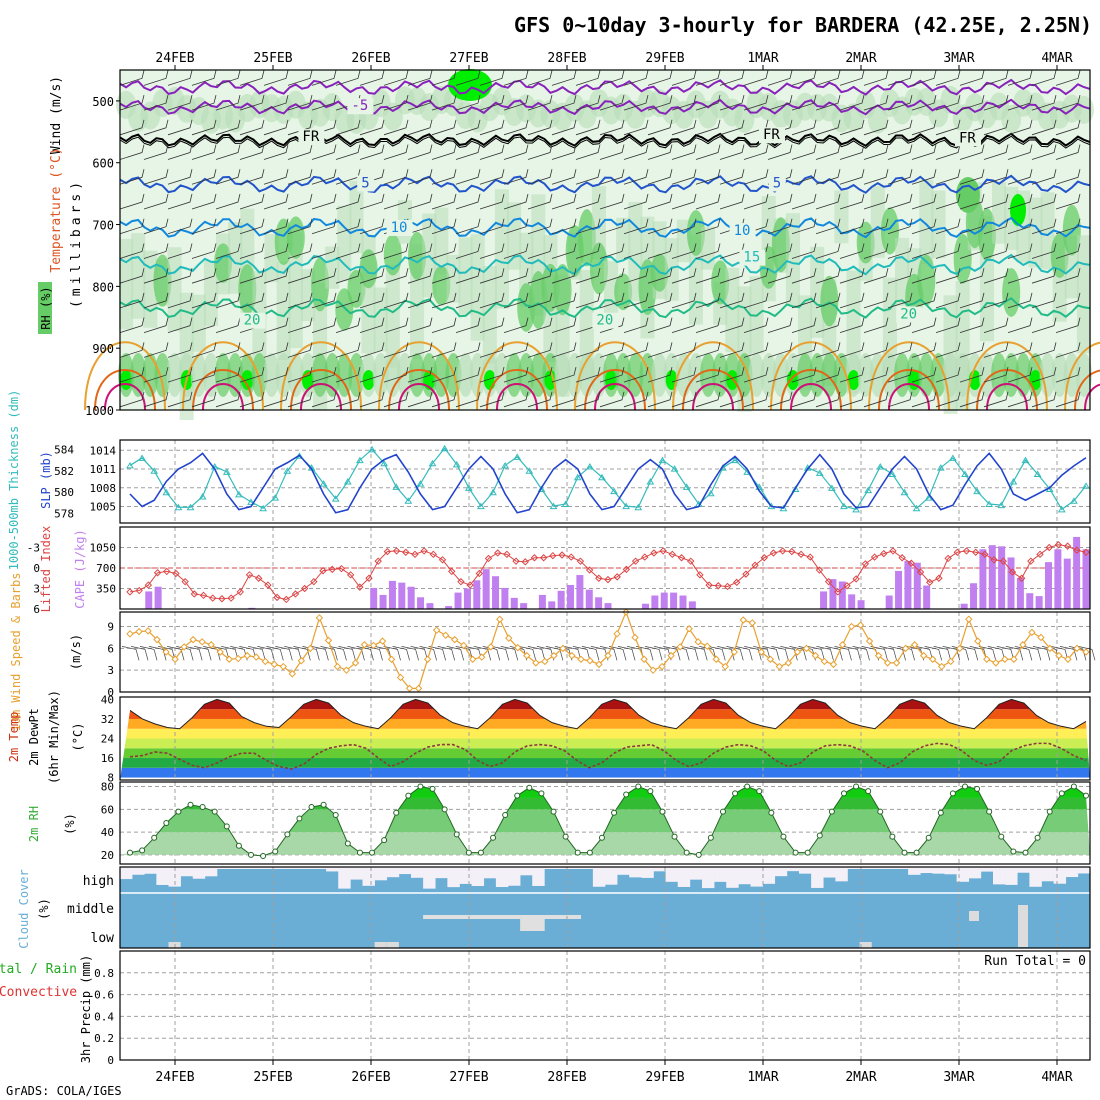 Image resolution: width=1100 pixels, height=1100 pixels. Describe the element at coordinates (54, 737) in the screenshot. I see `y-axis-label-temp: (6hr Min/Max)` at that location.